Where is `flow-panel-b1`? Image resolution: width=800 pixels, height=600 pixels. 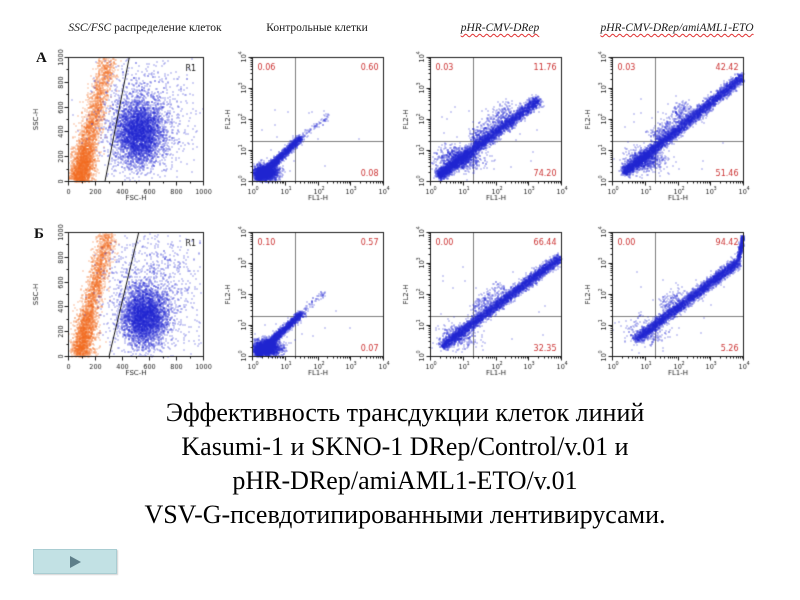 flow-panel-b1 is located at coordinates (122, 300).